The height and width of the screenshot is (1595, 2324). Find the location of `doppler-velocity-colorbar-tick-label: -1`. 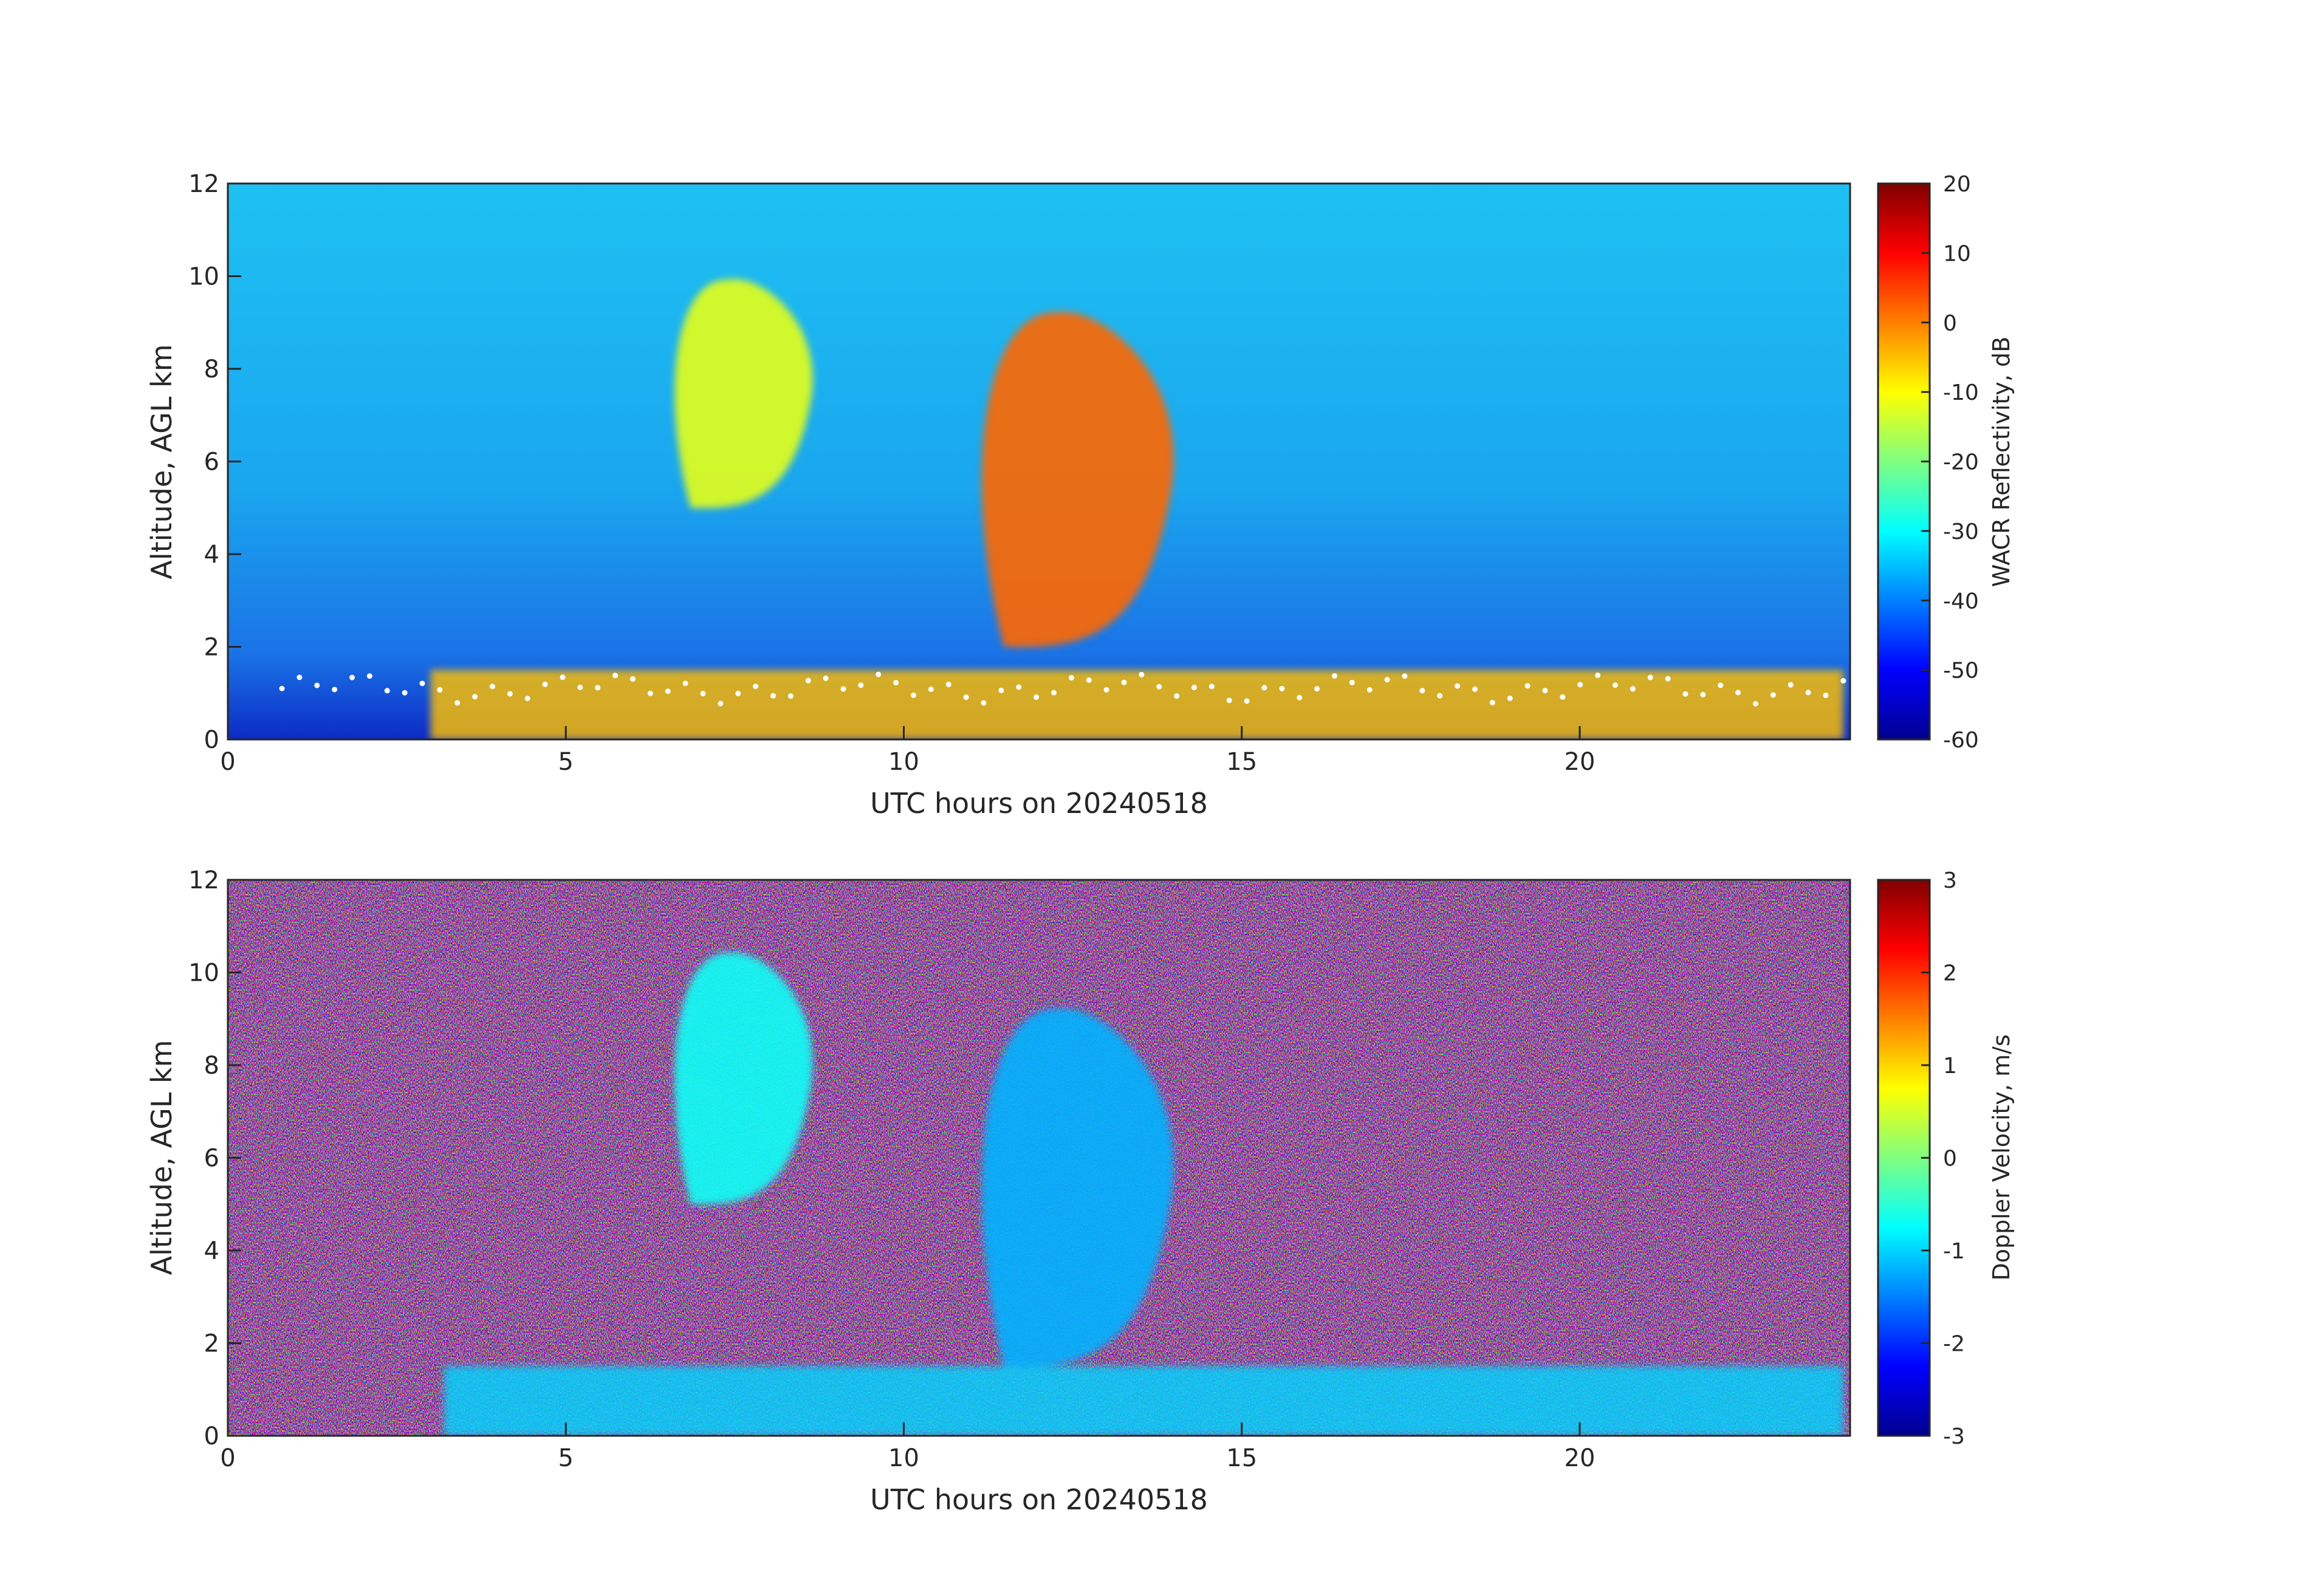

doppler-velocity-colorbar-tick-label: -1 is located at coordinates (1954, 1251).